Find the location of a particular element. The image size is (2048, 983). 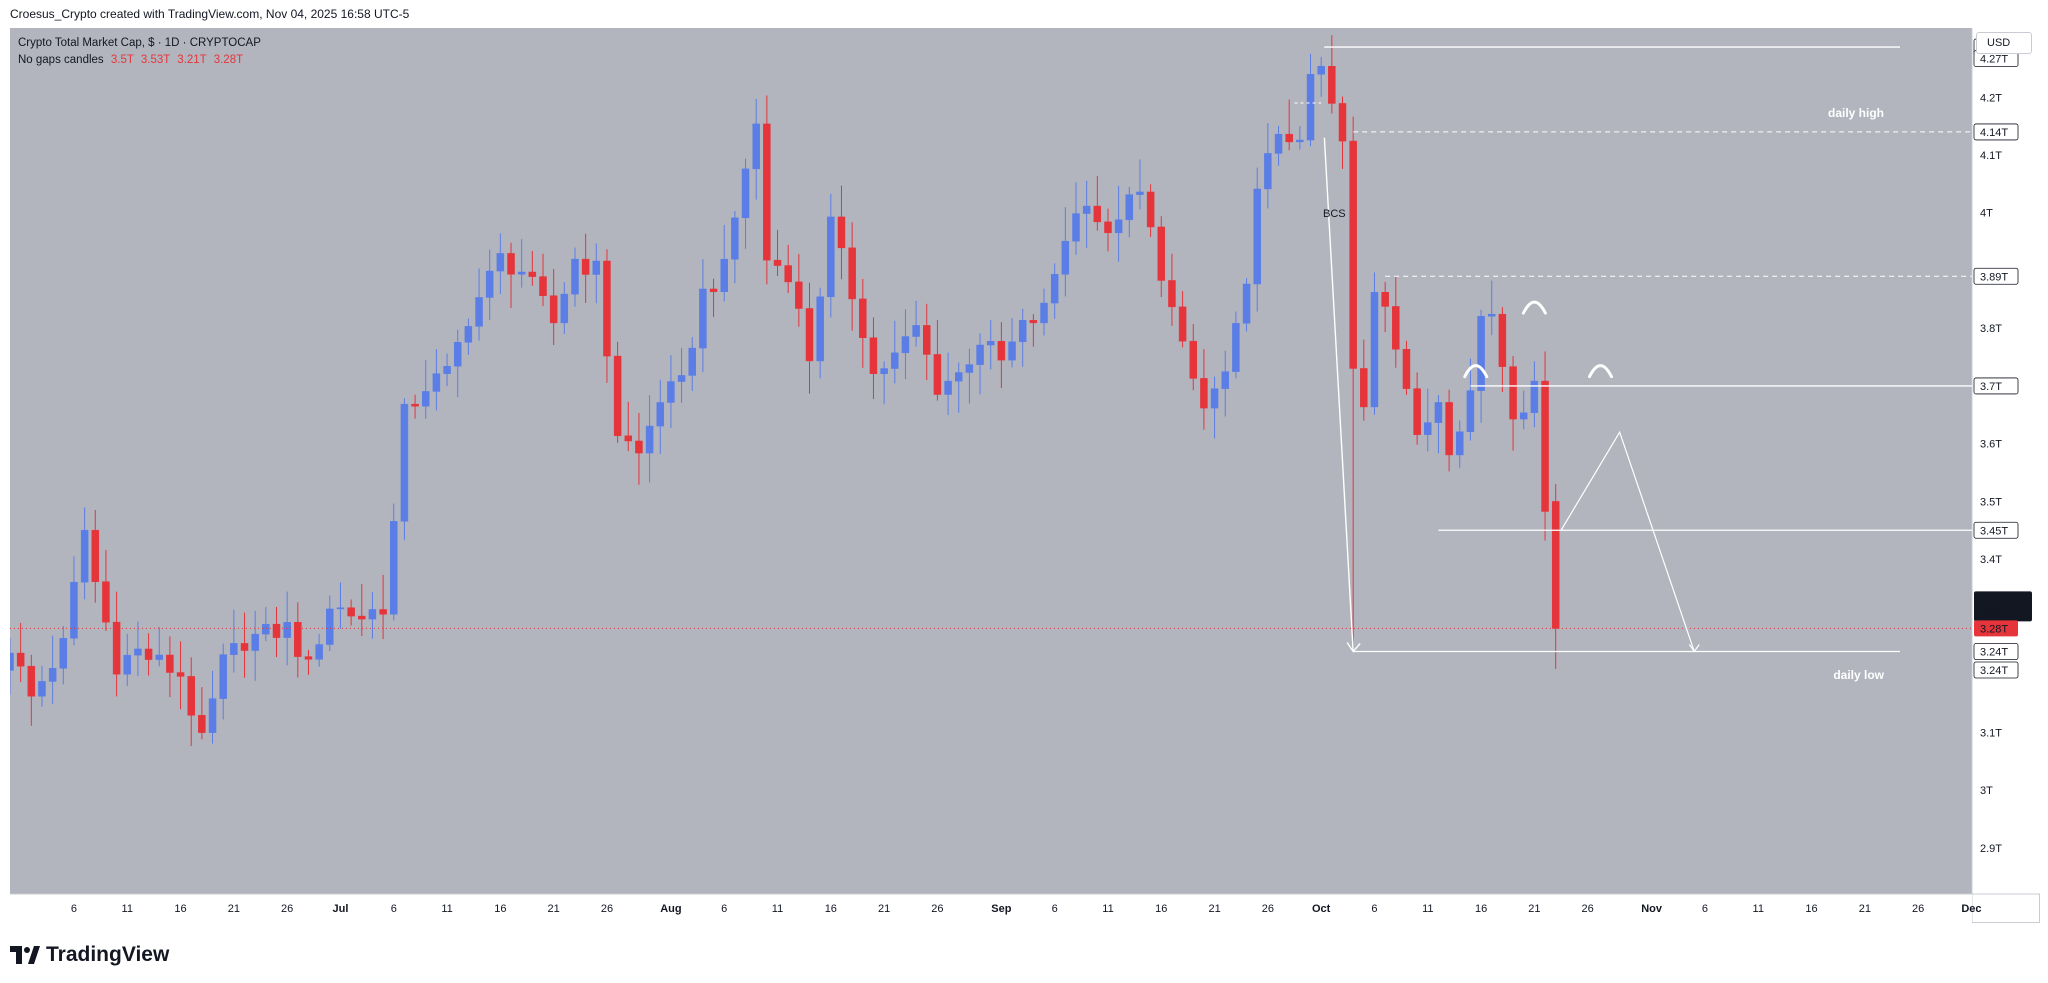

series-type: No gaps candles is located at coordinates (61, 60).